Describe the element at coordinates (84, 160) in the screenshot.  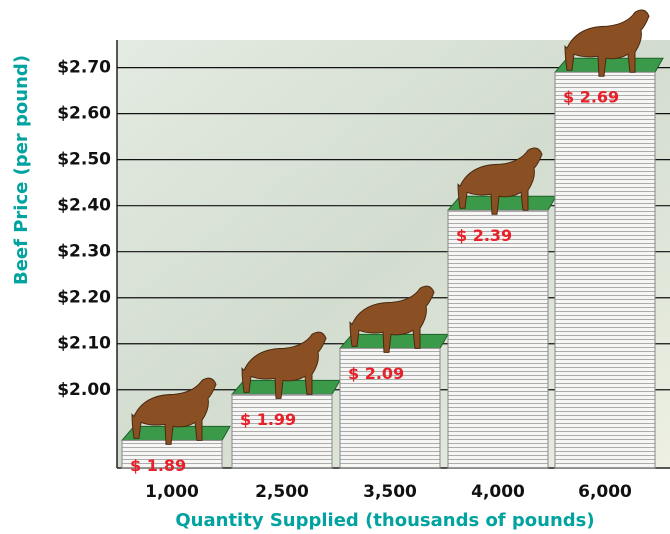
I see `y-tick-label: $2.50` at that location.